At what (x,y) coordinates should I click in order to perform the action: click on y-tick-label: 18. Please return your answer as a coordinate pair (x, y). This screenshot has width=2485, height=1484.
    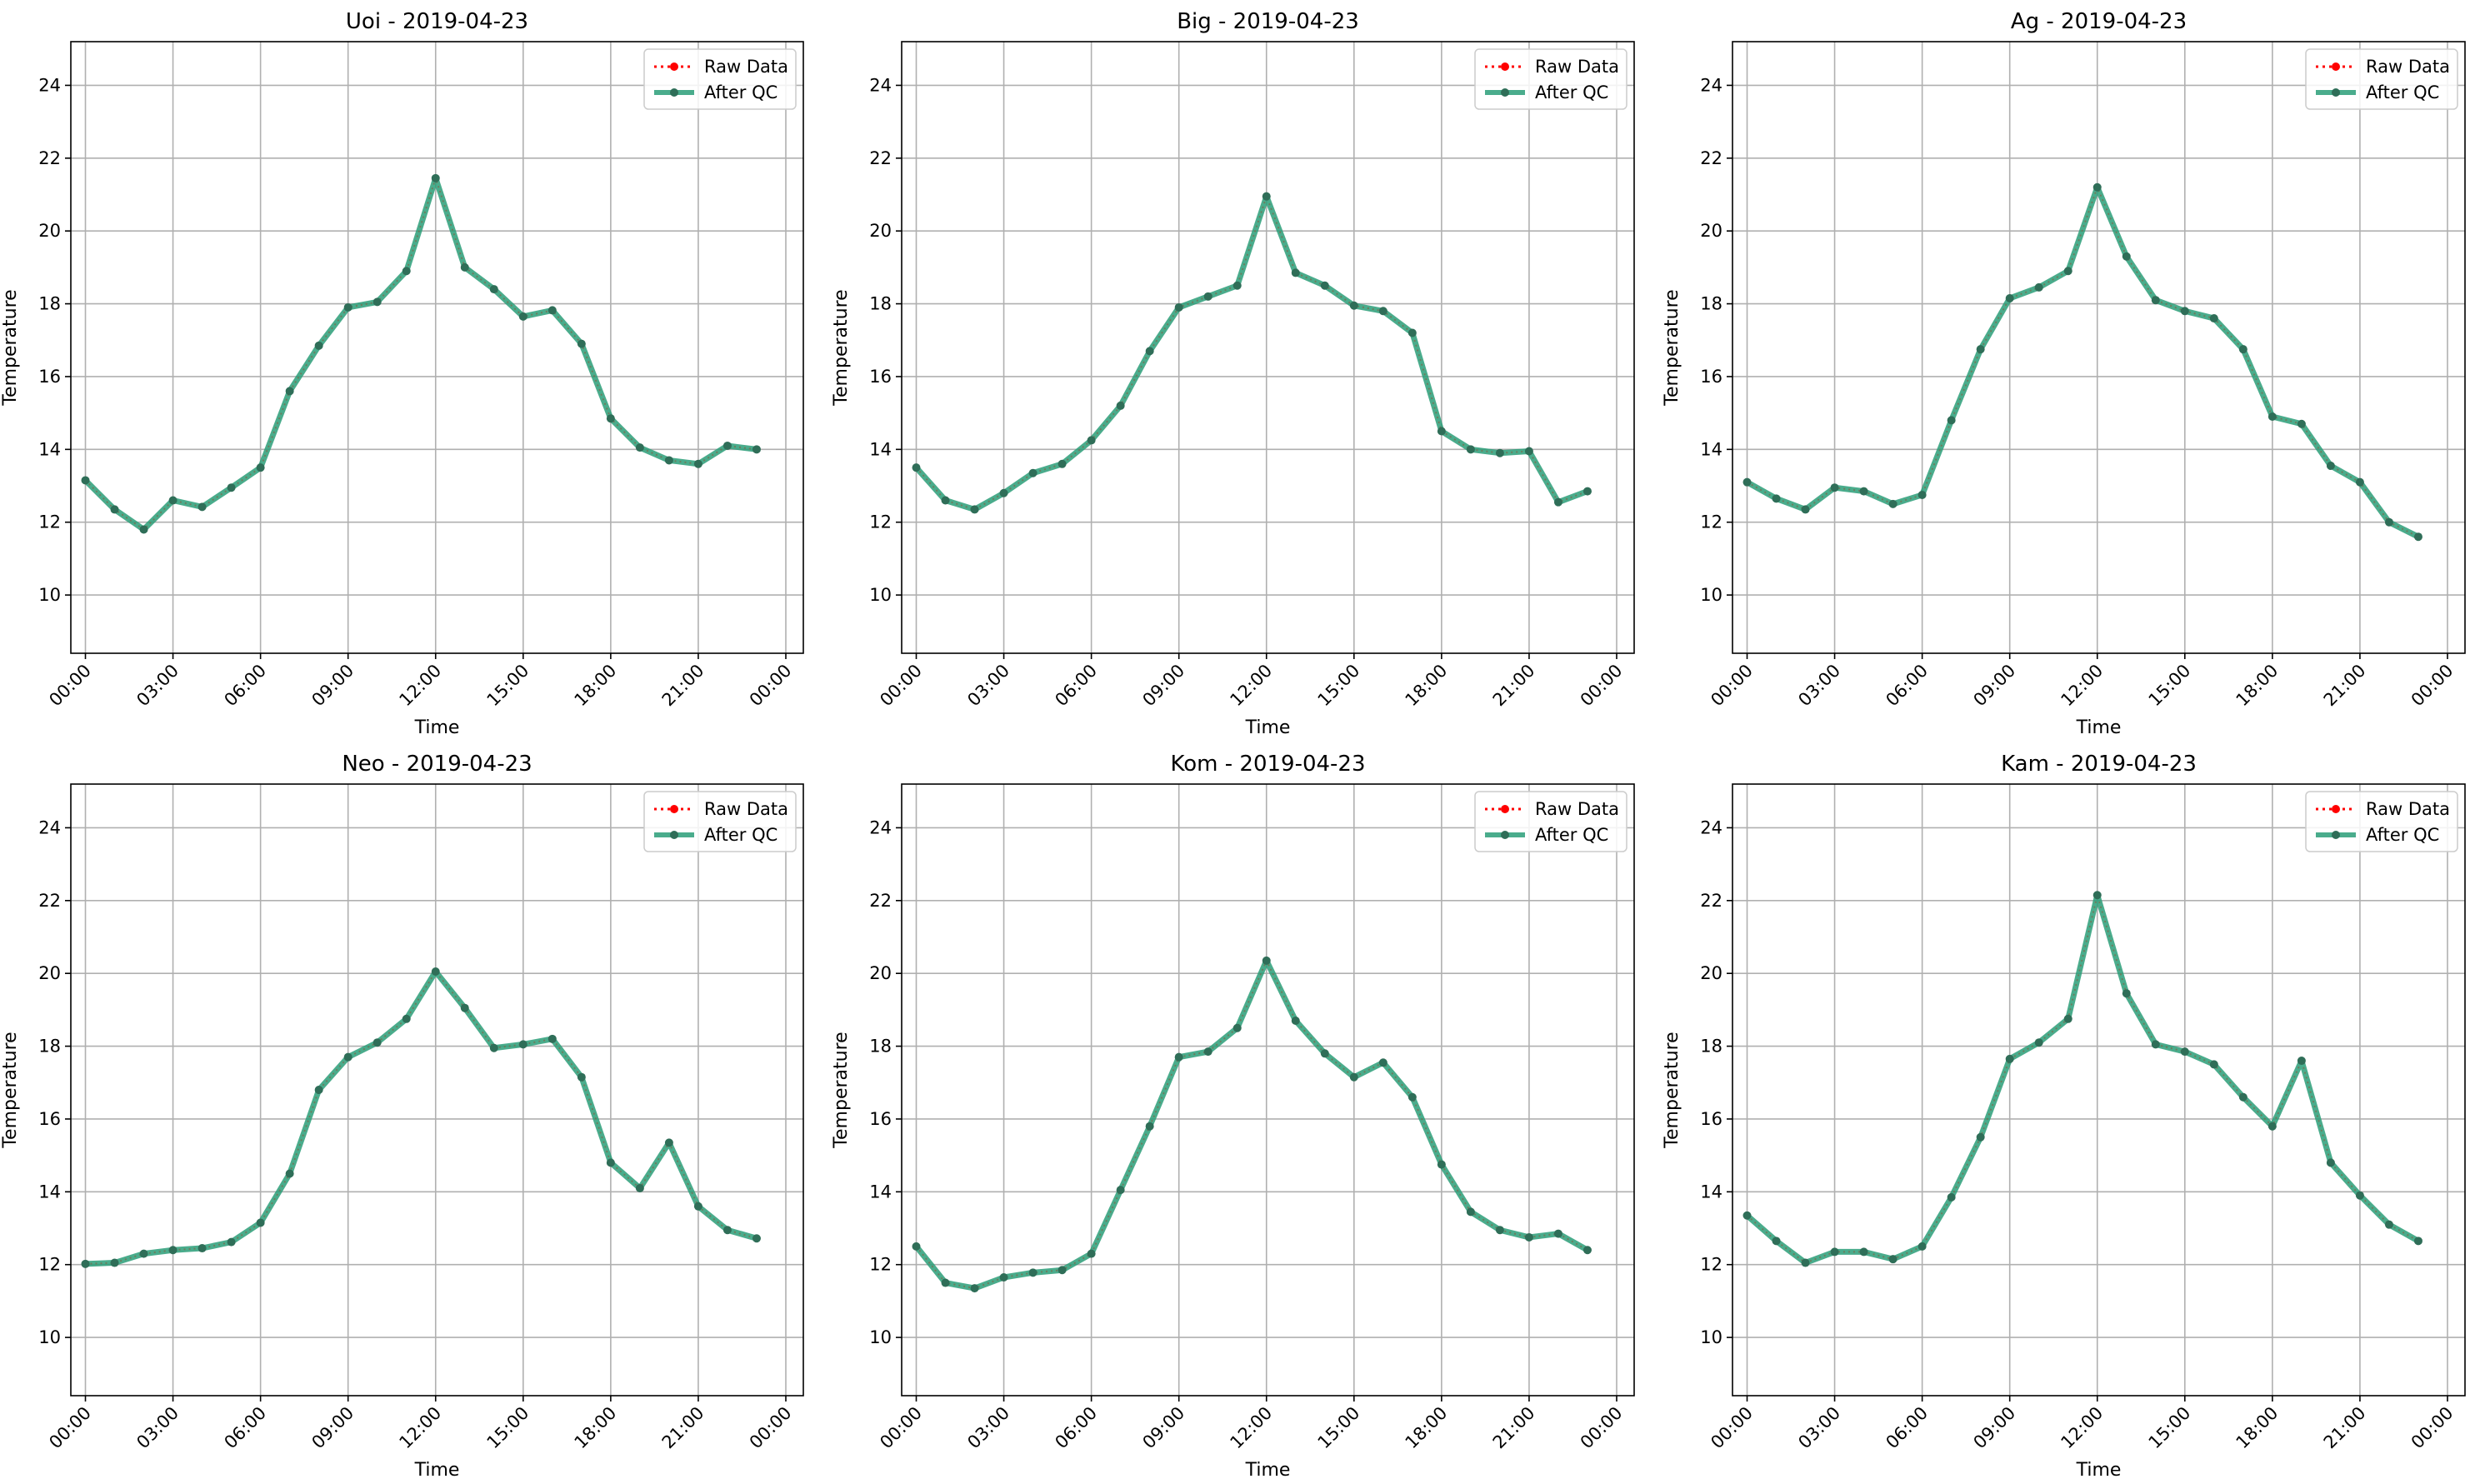
    Looking at the image, I should click on (49, 304).